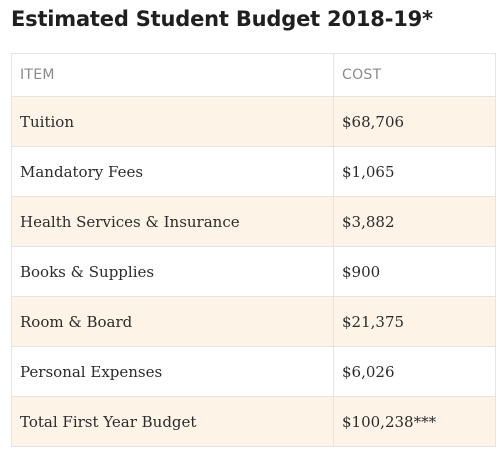 The width and height of the screenshot is (504, 457). What do you see at coordinates (172, 75) in the screenshot?
I see `column-header-item: ITEM` at bounding box center [172, 75].